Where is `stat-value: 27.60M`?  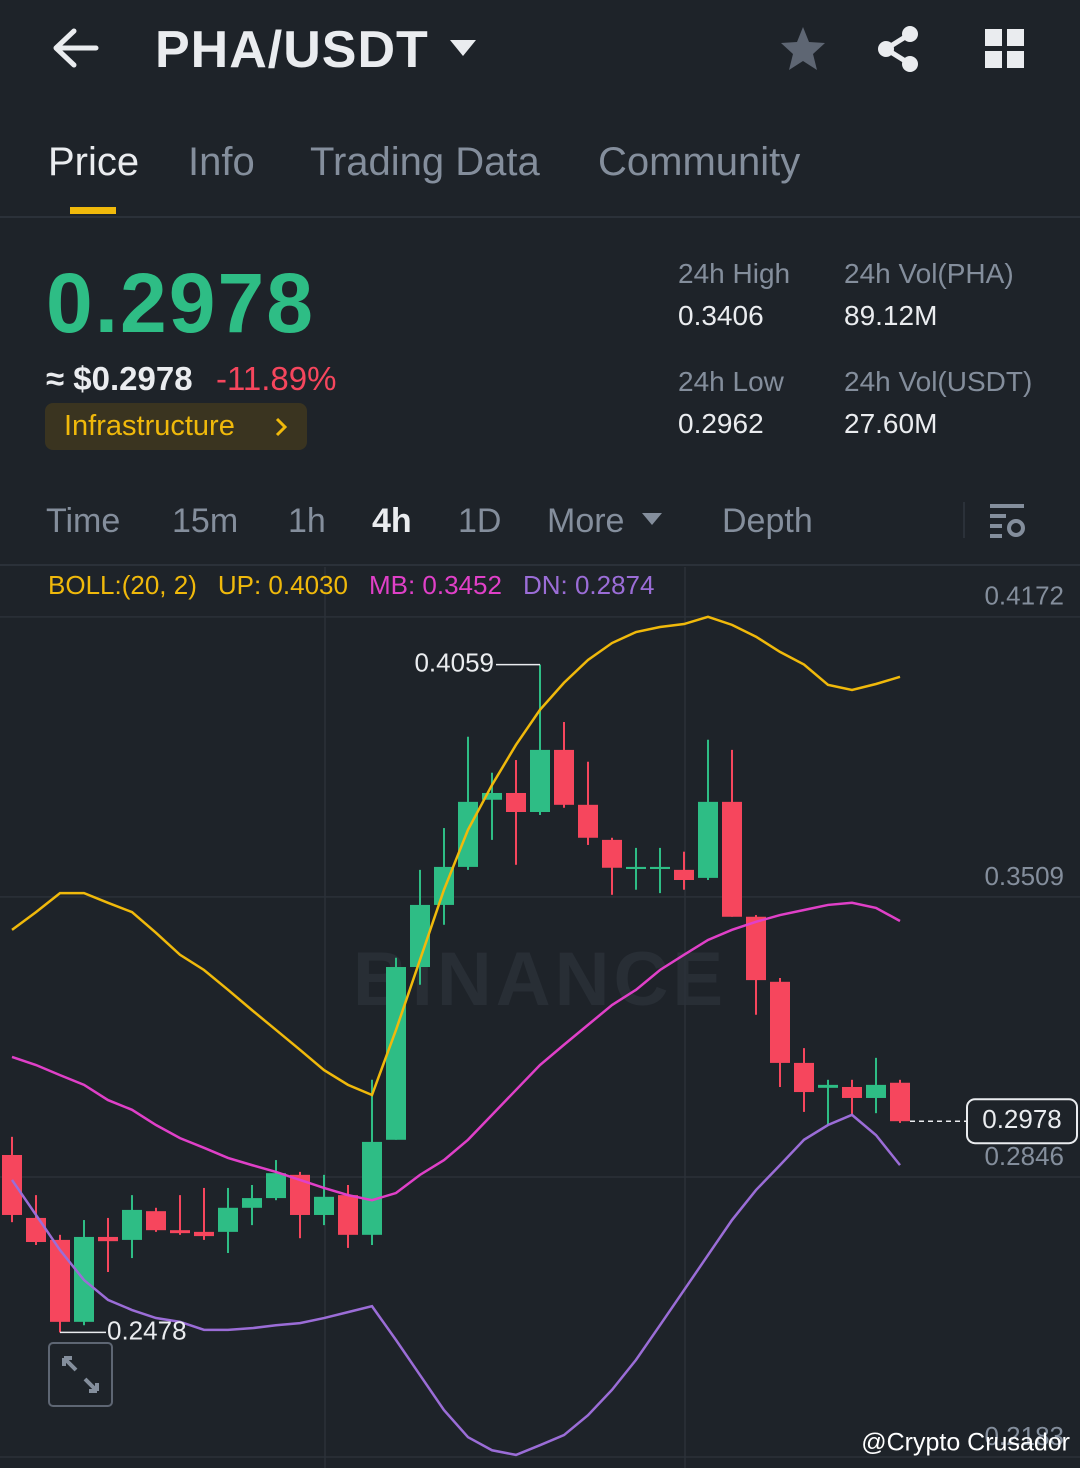 stat-value: 27.60M is located at coordinates (891, 423).